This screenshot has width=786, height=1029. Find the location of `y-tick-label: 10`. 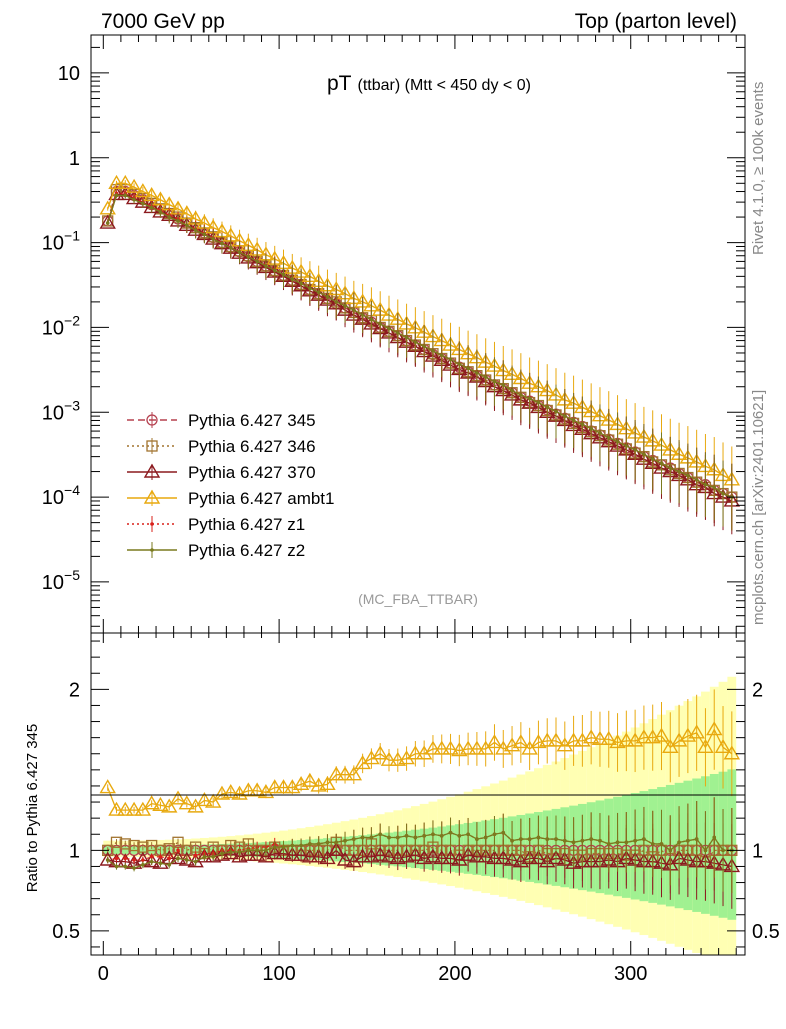

y-tick-label: 10 is located at coordinates (69, 74).